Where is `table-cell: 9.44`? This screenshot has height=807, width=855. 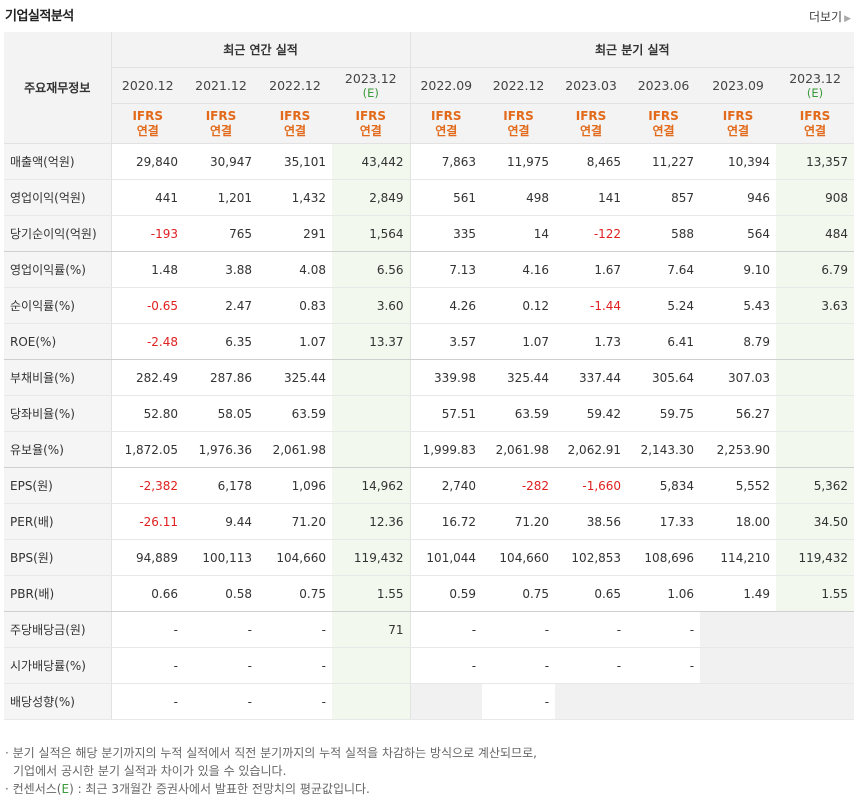 table-cell: 9.44 is located at coordinates (221, 521).